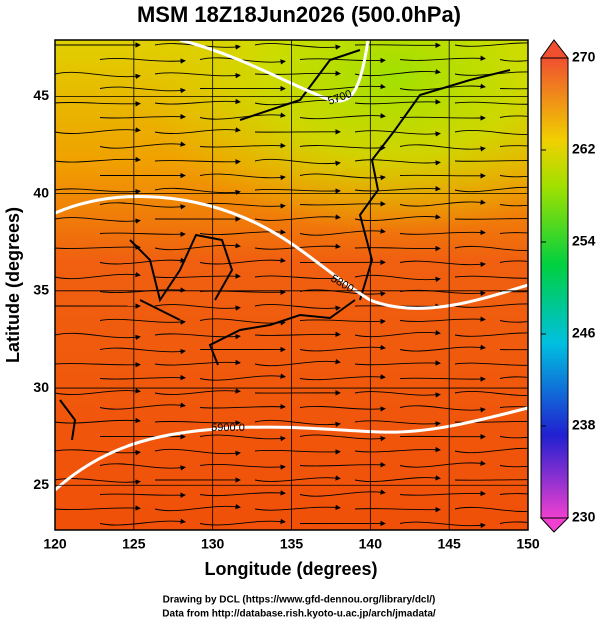  Describe the element at coordinates (41, 387) in the screenshot. I see `y-tick-label: 30` at that location.